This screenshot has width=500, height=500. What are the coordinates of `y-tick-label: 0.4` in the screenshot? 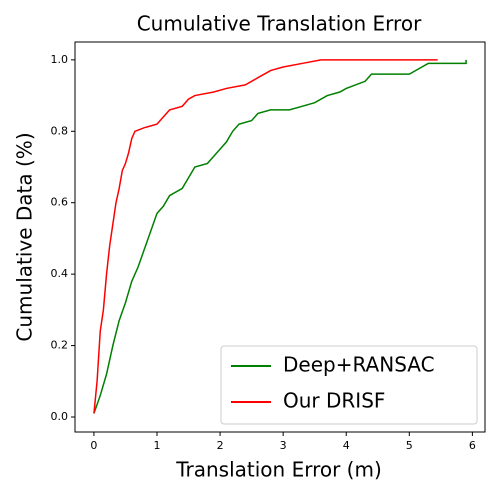 It's located at (60, 273).